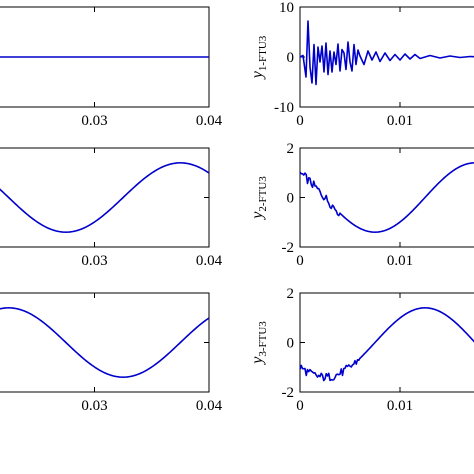  I want to click on panel-left-top: 0.03 0.04, so click(111, 67).